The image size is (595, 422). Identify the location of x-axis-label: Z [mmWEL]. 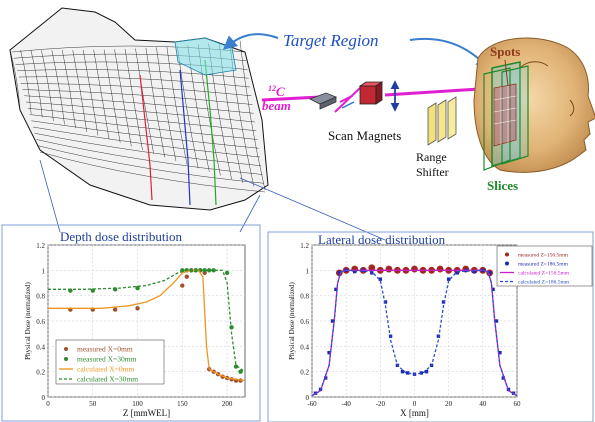
(146, 413).